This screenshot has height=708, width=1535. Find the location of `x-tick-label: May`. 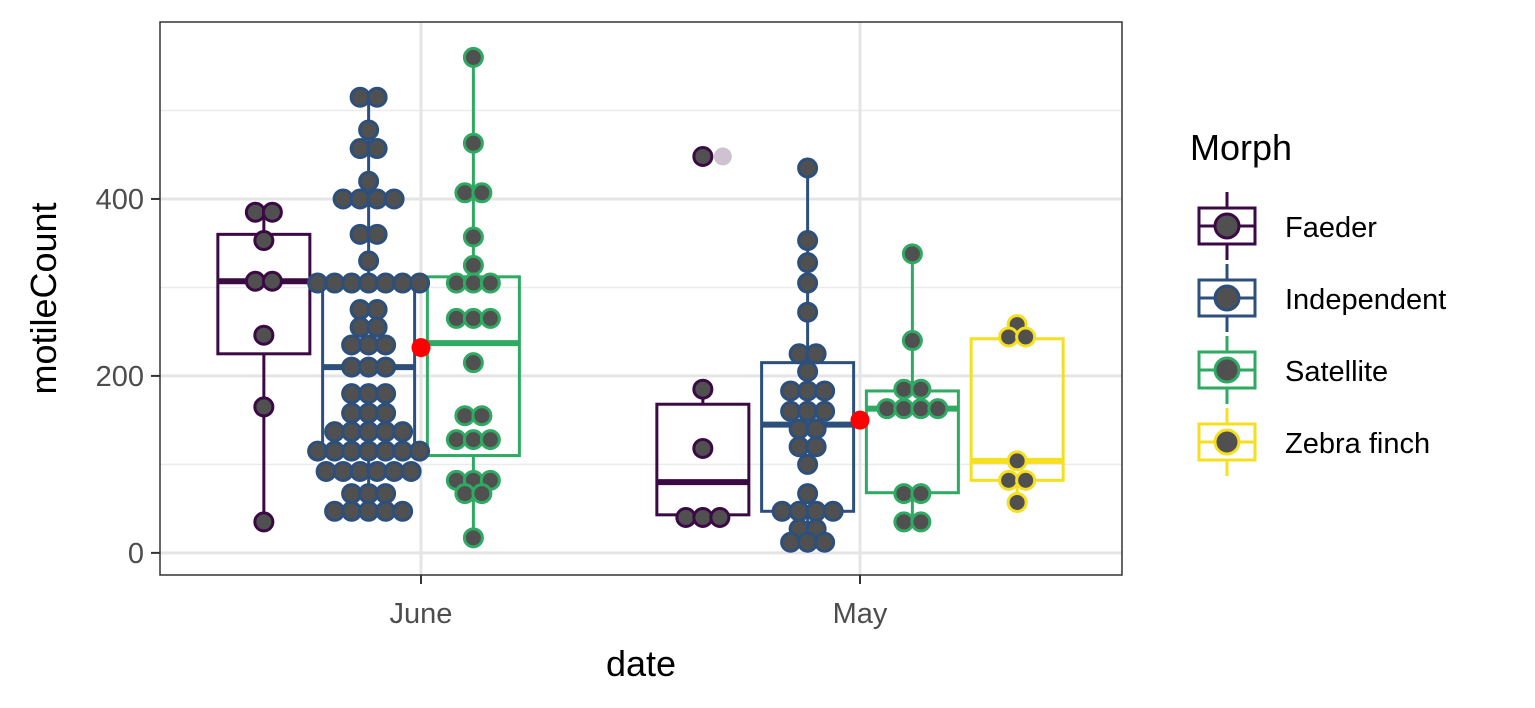

x-tick-label: May is located at coordinates (860, 614).